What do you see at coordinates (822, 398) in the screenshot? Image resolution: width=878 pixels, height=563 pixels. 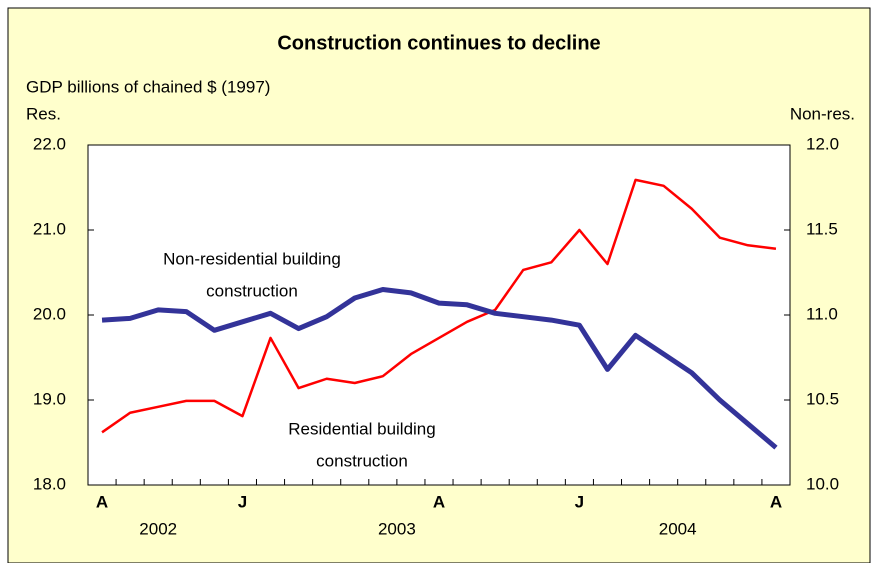 I see `y2-tick-label: 10.5` at bounding box center [822, 398].